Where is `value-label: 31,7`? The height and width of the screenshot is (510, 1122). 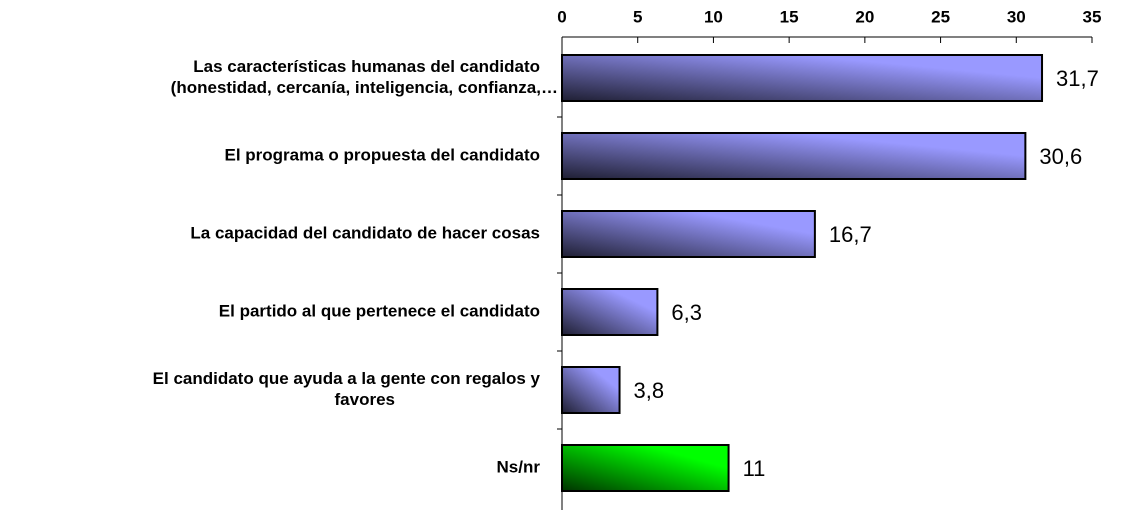 value-label: 31,7 is located at coordinates (1077, 78).